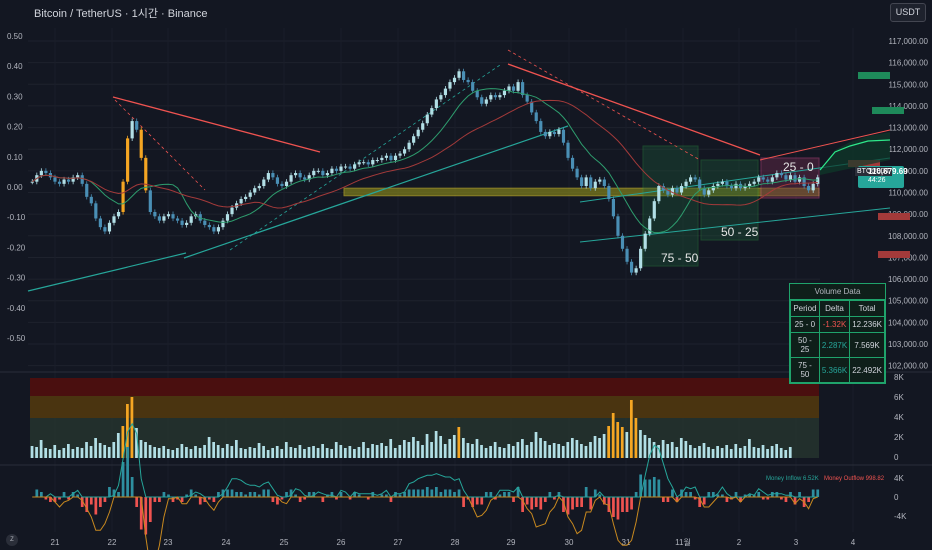 This screenshot has width=932, height=550. I want to click on volume-table-period: 75 - 50, so click(805, 370).